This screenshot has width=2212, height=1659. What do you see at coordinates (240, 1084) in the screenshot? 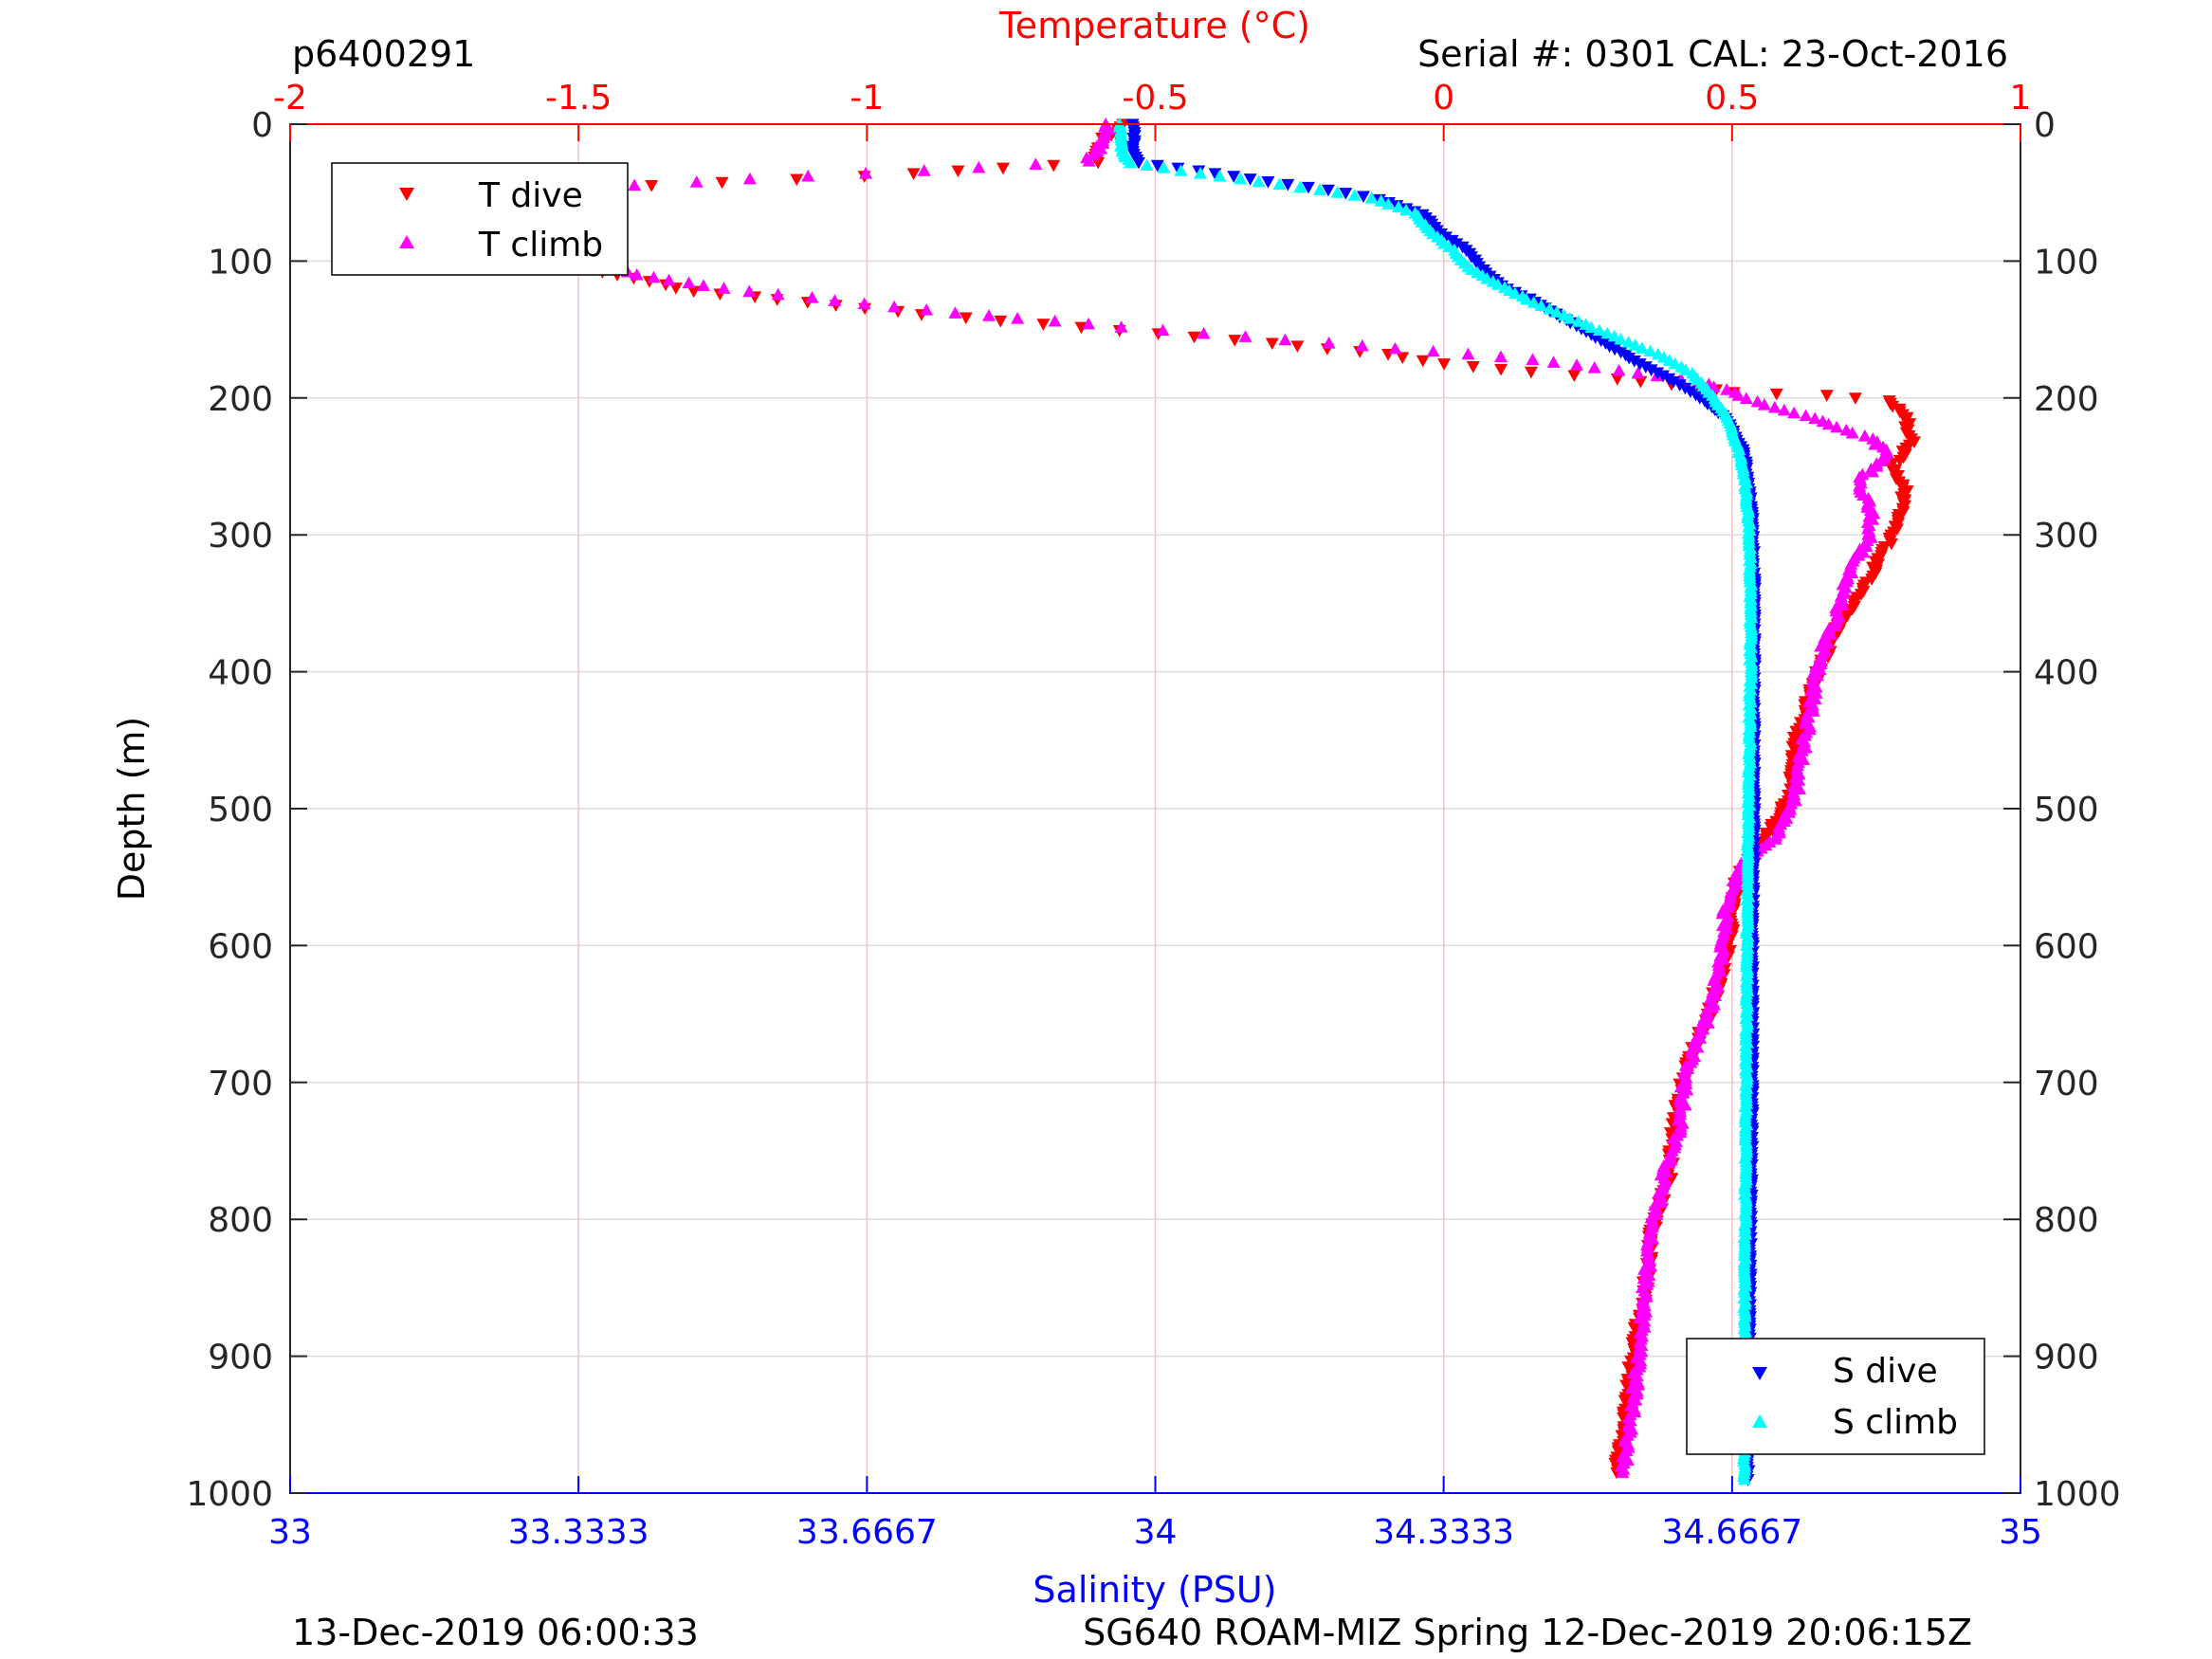
I see `depth-tick-label-left: 700` at bounding box center [240, 1084].